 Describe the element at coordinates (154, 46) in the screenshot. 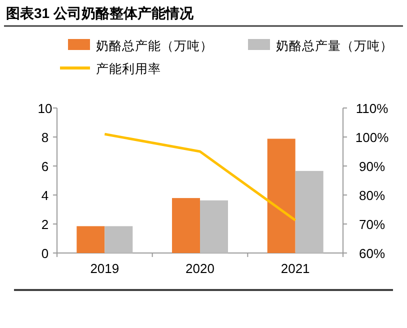

I see `legend-label: 奶酪总产能（万吨）` at that location.